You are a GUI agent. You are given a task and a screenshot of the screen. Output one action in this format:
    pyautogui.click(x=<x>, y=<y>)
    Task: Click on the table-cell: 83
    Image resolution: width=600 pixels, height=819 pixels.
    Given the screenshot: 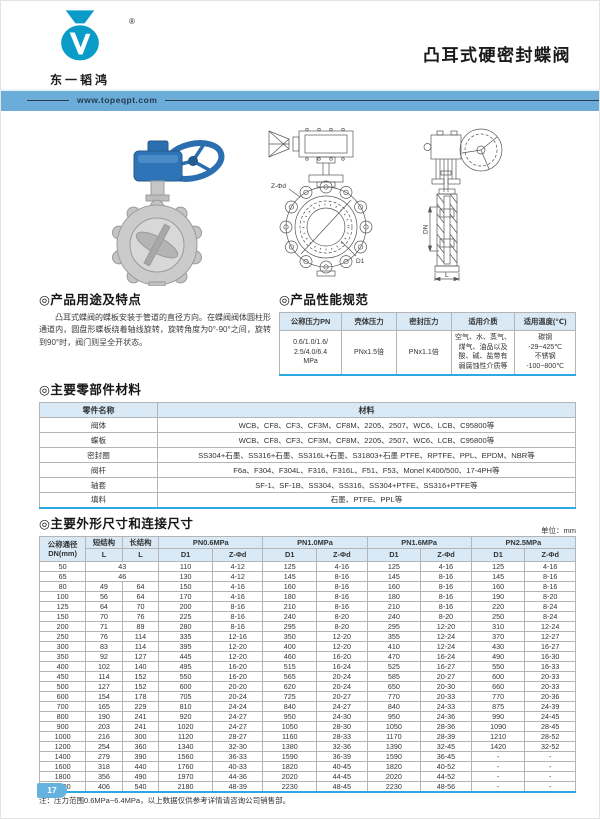 What is the action you would take?
    pyautogui.click(x=104, y=646)
    